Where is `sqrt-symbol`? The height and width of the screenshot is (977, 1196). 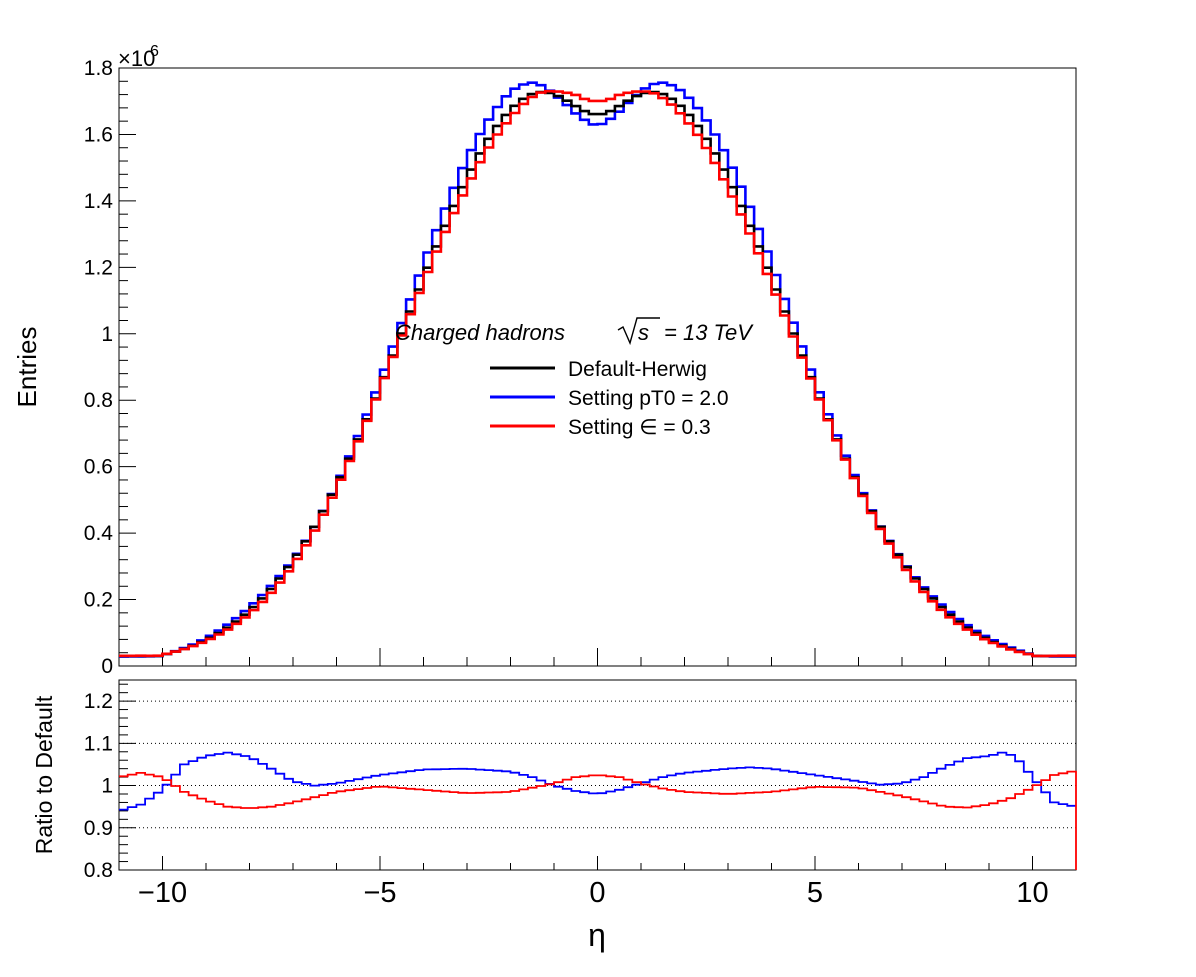 sqrt-symbol is located at coordinates (638, 331).